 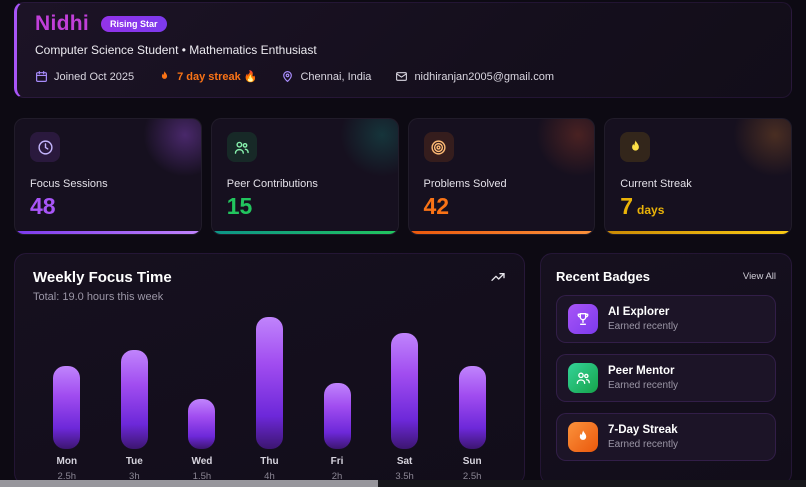 What do you see at coordinates (189, 483) in the screenshot?
I see `horizontal-scrollbar-thumb` at bounding box center [189, 483].